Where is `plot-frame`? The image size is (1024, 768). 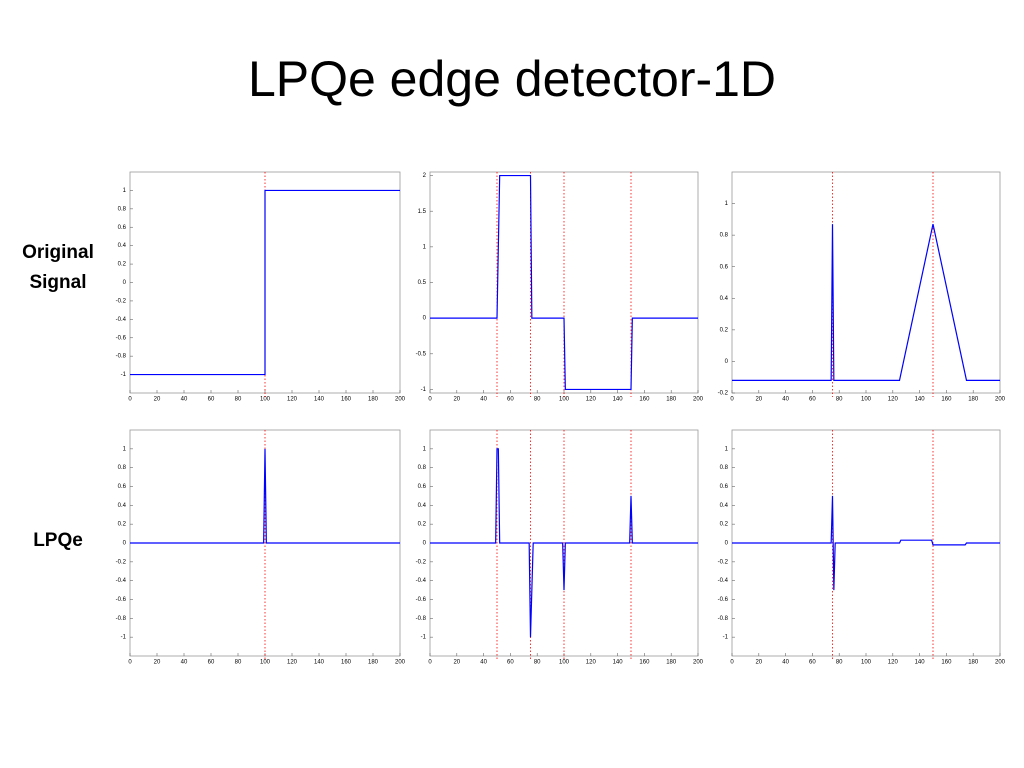
plot-frame is located at coordinates (866, 282).